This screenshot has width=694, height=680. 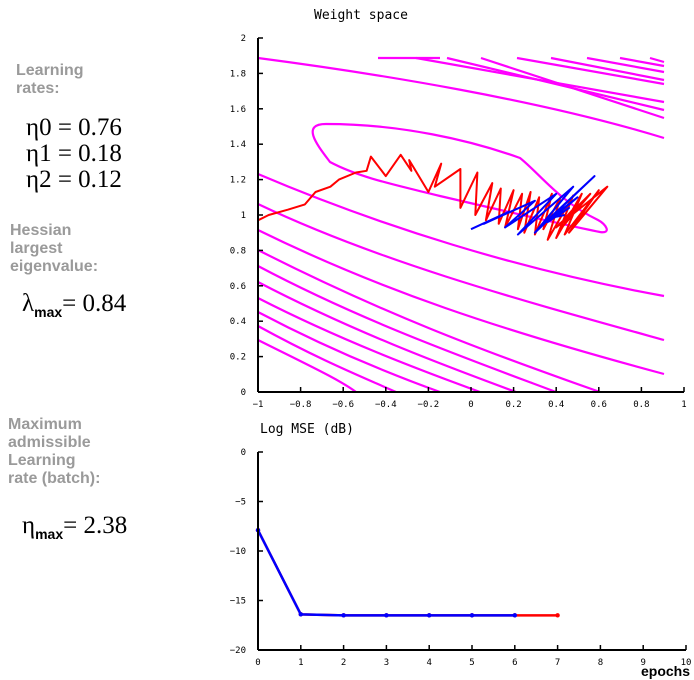 I want to click on lambda-symbol: λ, so click(x=28, y=303).